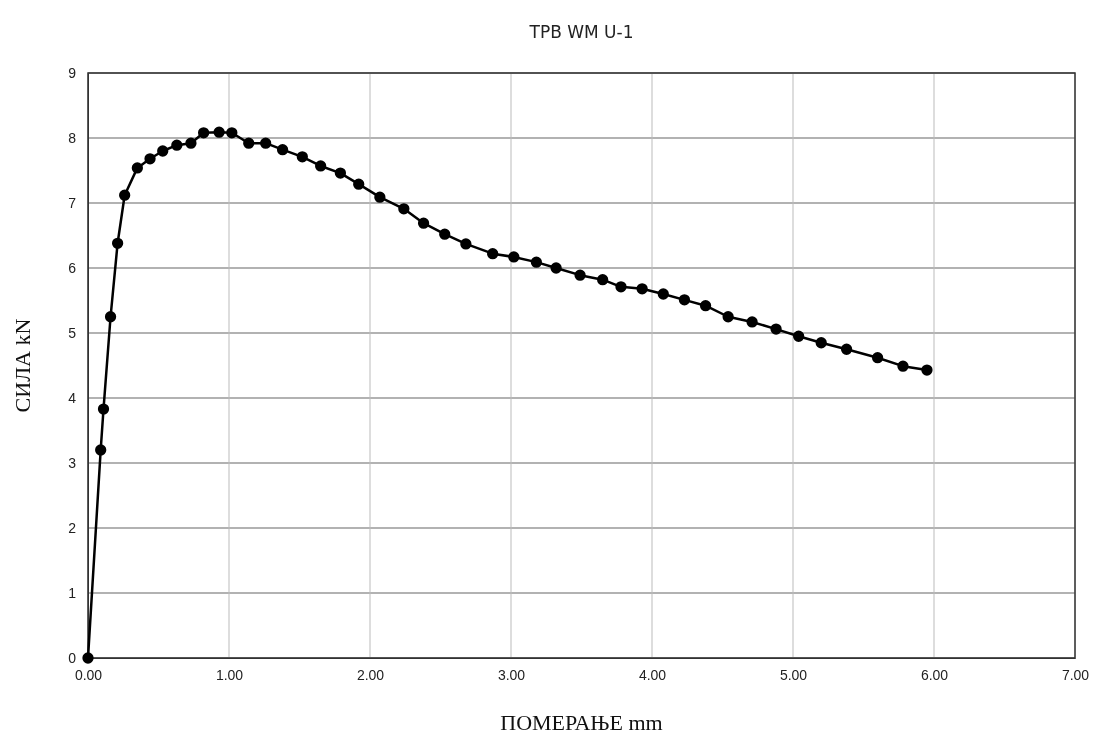 Image resolution: width=1097 pixels, height=746 pixels. Describe the element at coordinates (934, 674) in the screenshot. I see `x-tick-label: 6.00` at that location.